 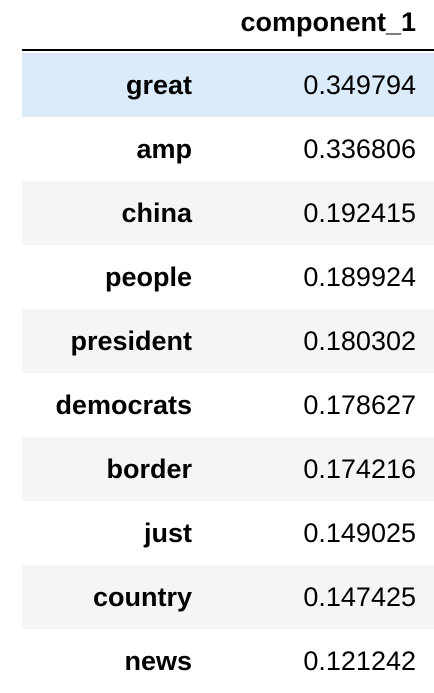 I want to click on row-value-cell: 0.189924, so click(x=359, y=277).